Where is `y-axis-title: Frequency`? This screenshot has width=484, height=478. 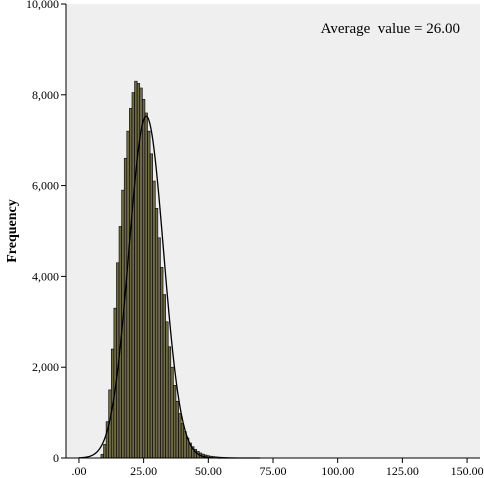
y-axis-title: Frequency is located at coordinates (12, 231).